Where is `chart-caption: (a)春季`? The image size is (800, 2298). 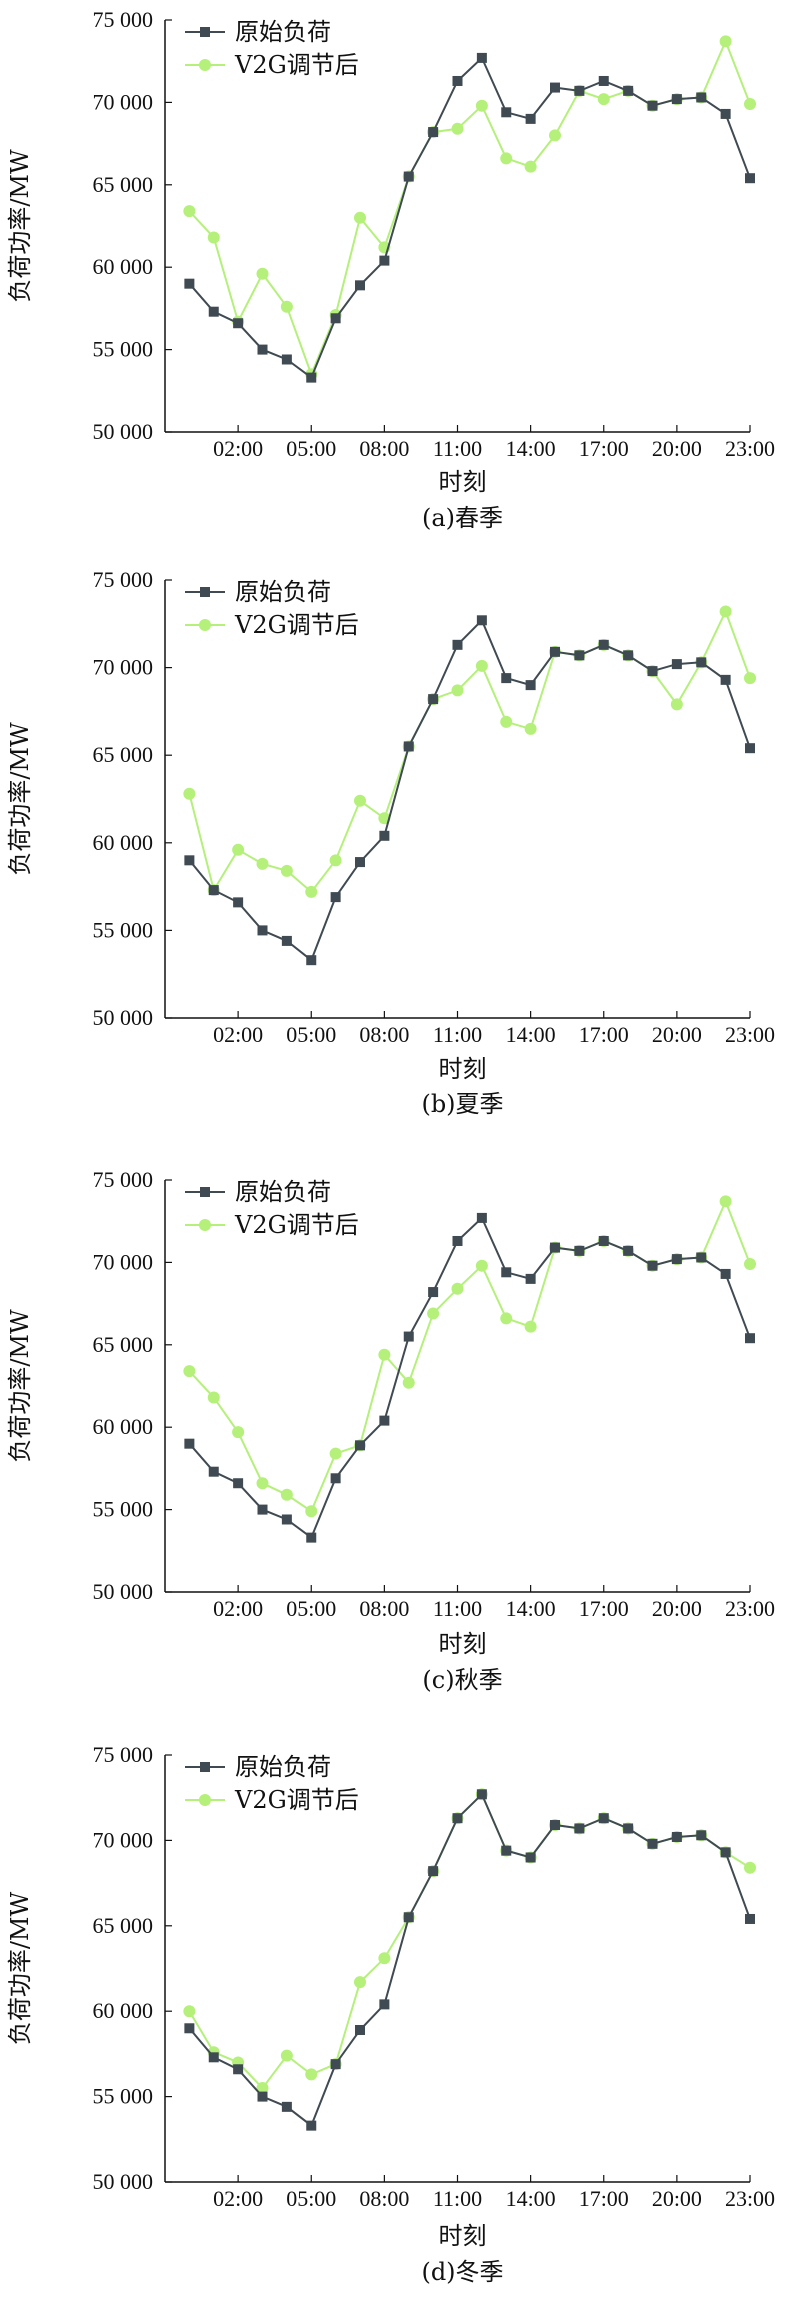 chart-caption: (a)春季 is located at coordinates (462, 518).